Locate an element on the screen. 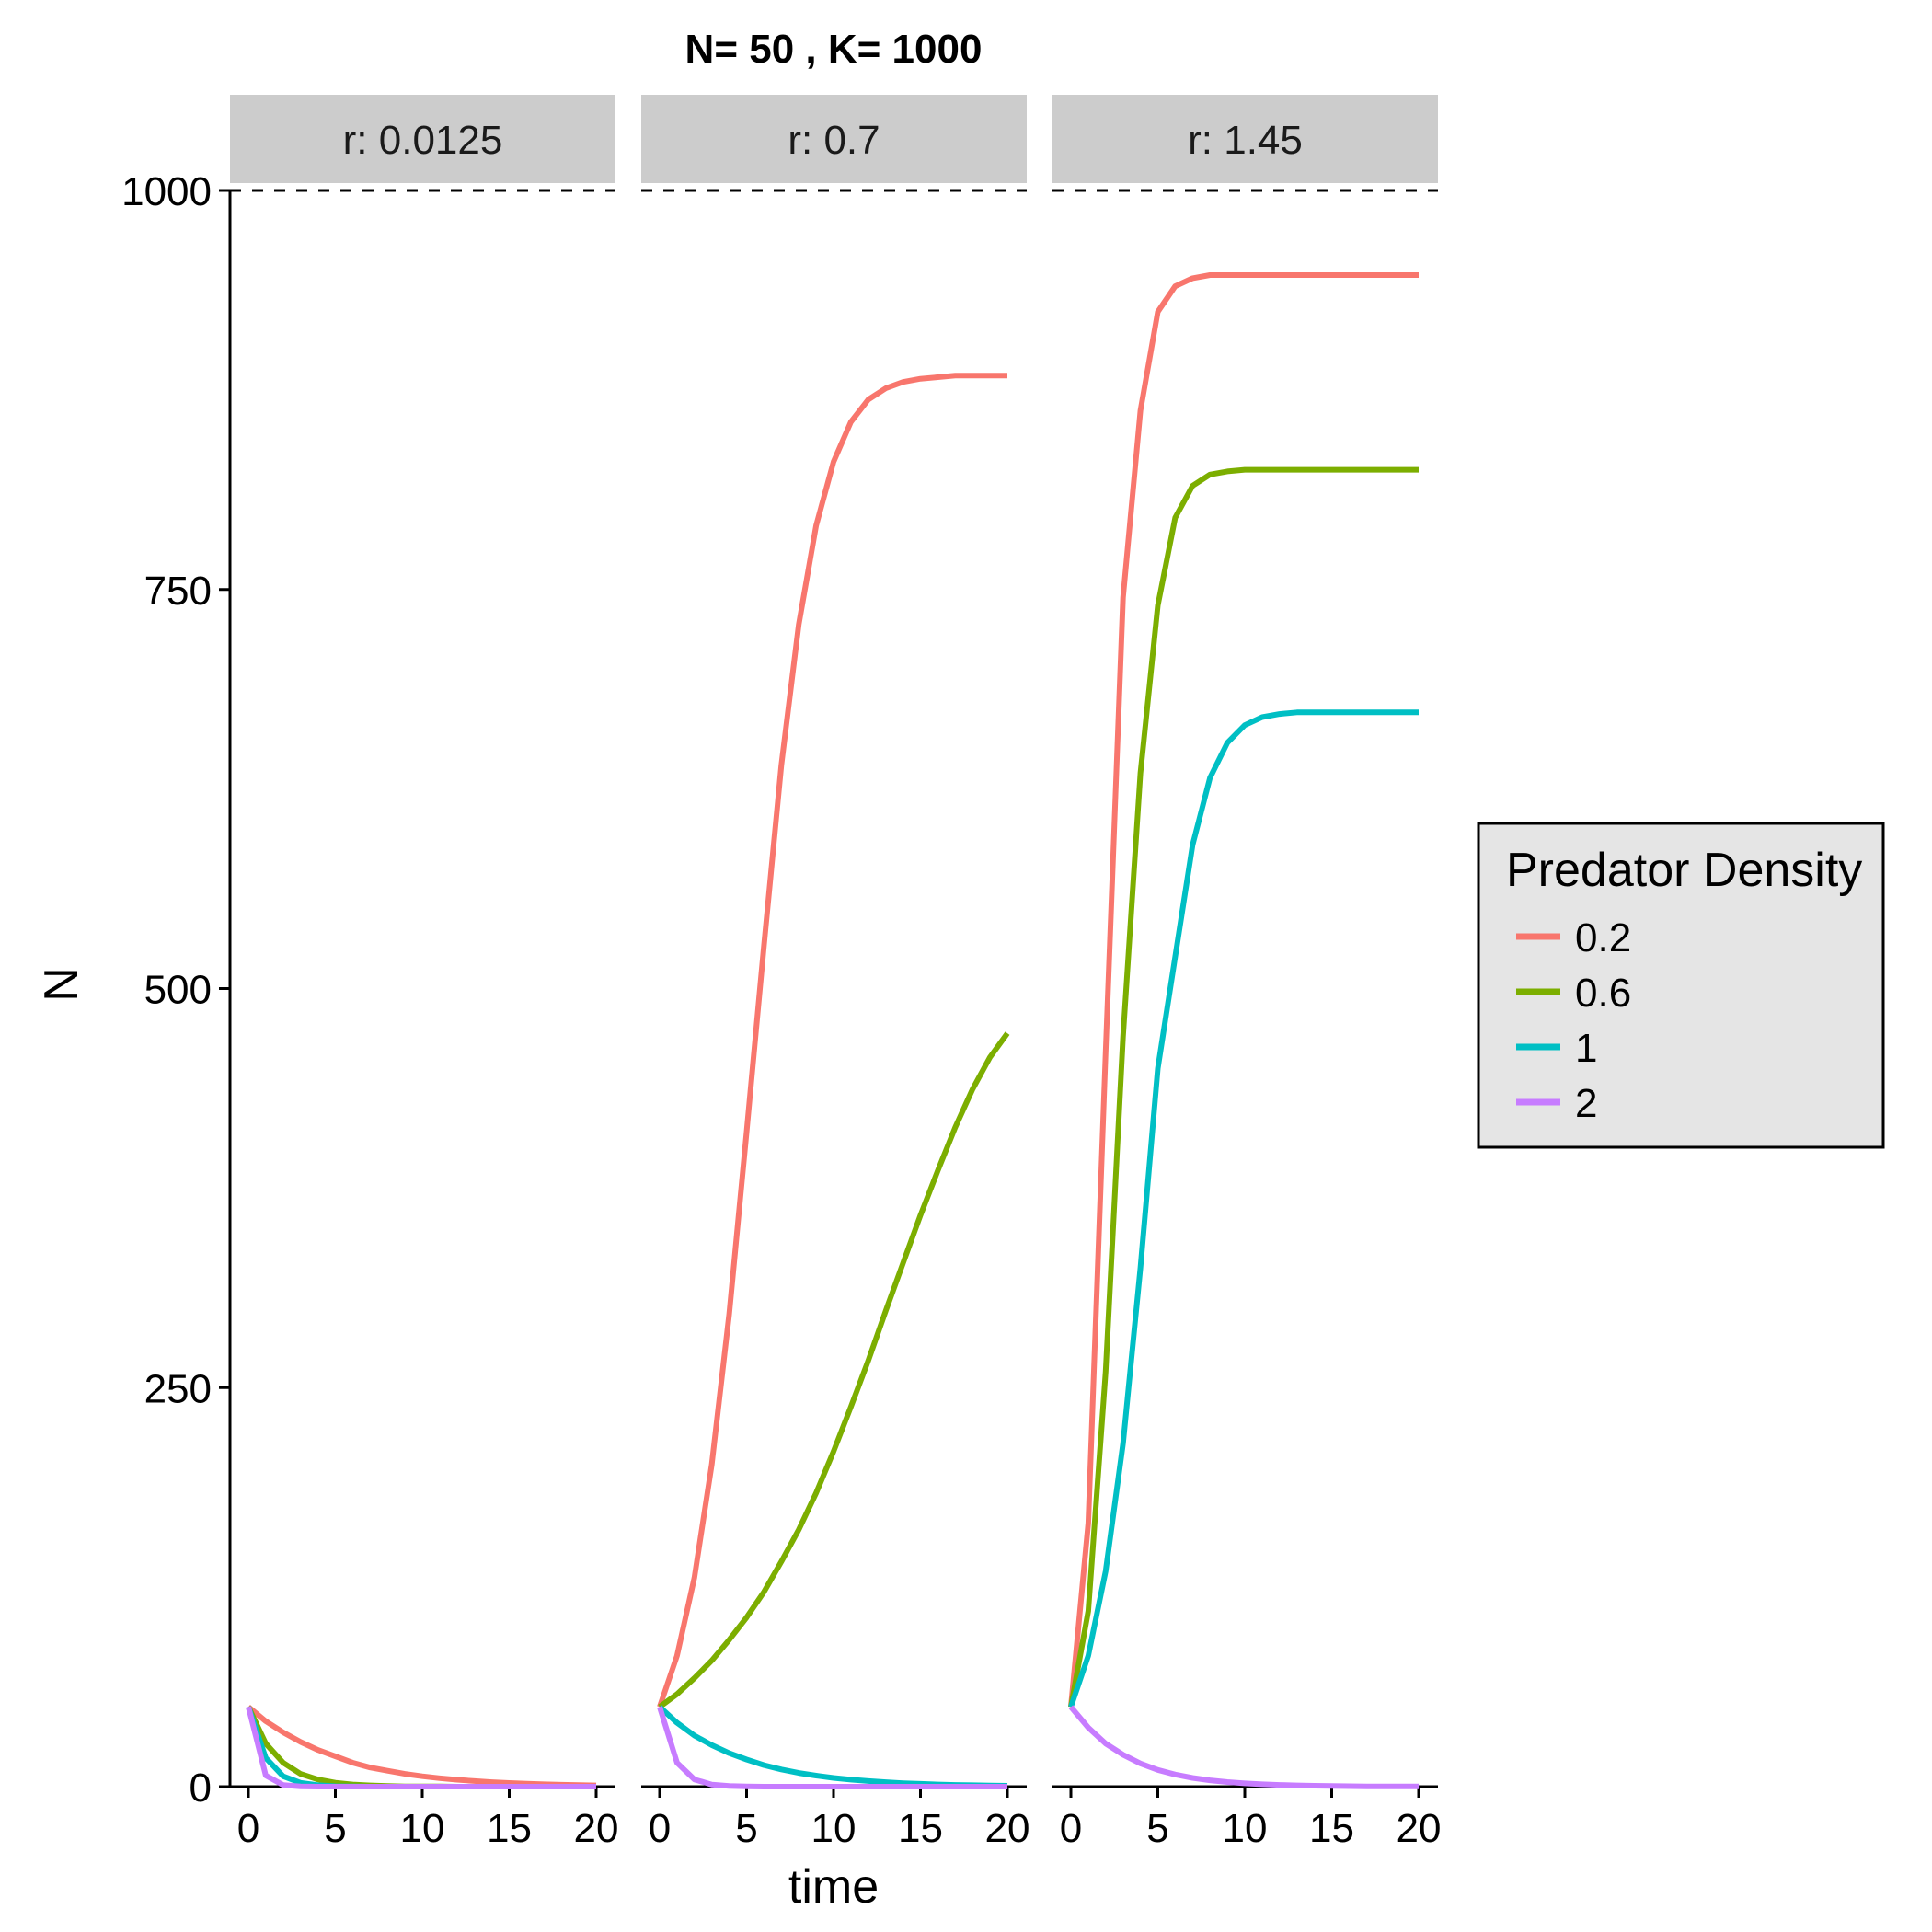  legend-box is located at coordinates (1681, 985).